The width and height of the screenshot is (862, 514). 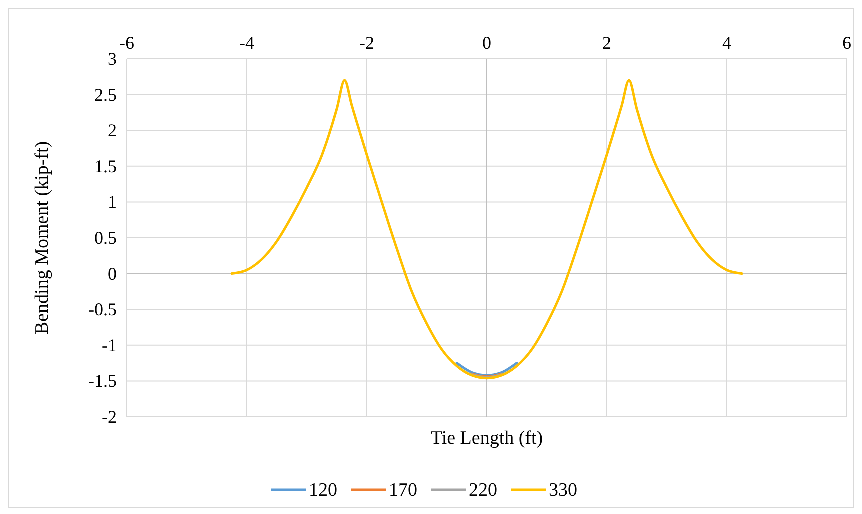 What do you see at coordinates (483, 490) in the screenshot?
I see `legend-label: 220` at bounding box center [483, 490].